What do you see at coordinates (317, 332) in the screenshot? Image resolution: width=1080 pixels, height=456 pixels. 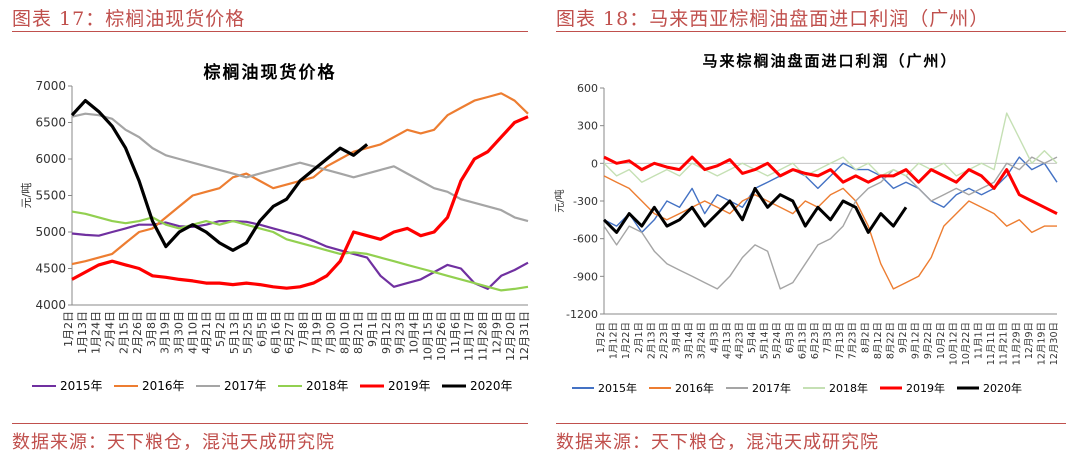 I see `left-chart-x-tick-label: 7月19日` at bounding box center [317, 332].